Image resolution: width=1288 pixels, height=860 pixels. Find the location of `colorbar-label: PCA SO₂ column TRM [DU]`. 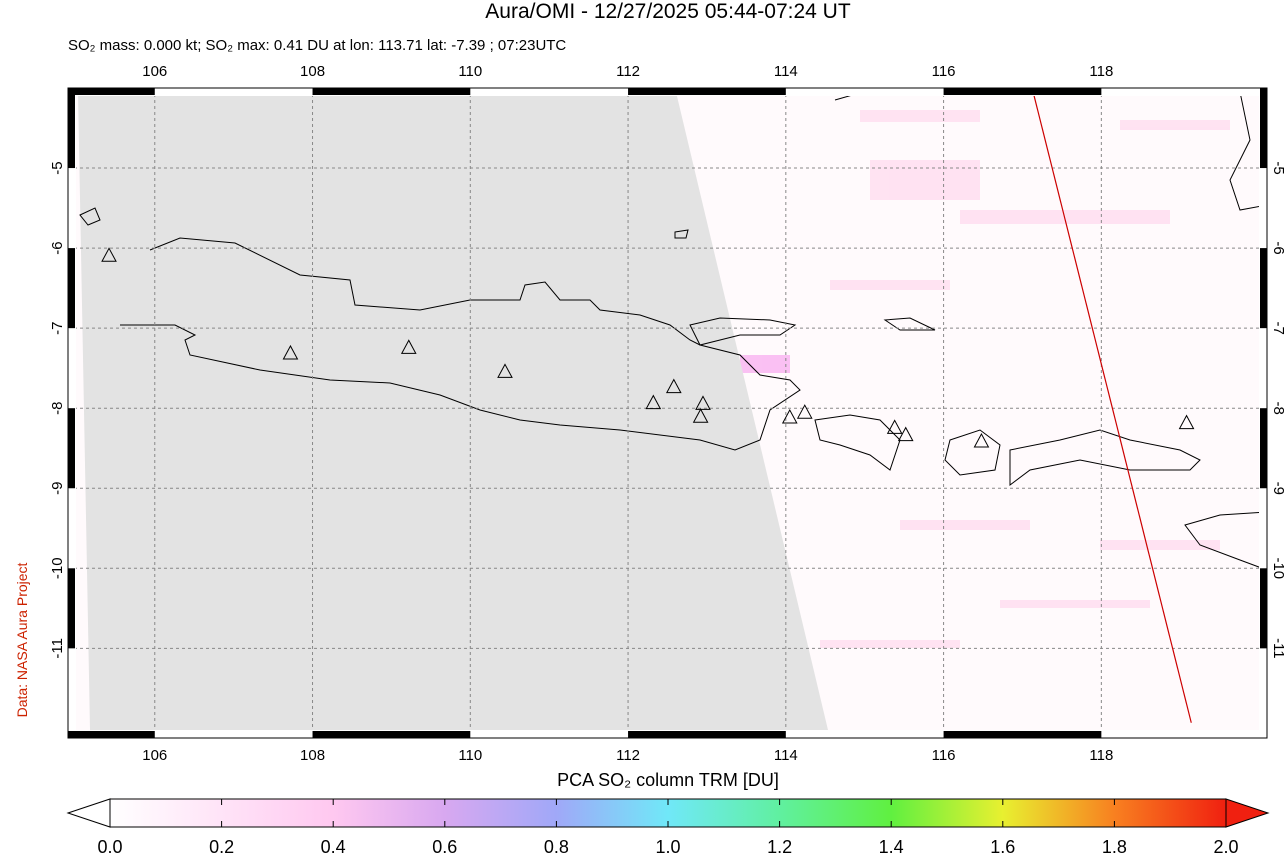

colorbar-label: PCA SO₂ column TRM [DU] is located at coordinates (668, 780).